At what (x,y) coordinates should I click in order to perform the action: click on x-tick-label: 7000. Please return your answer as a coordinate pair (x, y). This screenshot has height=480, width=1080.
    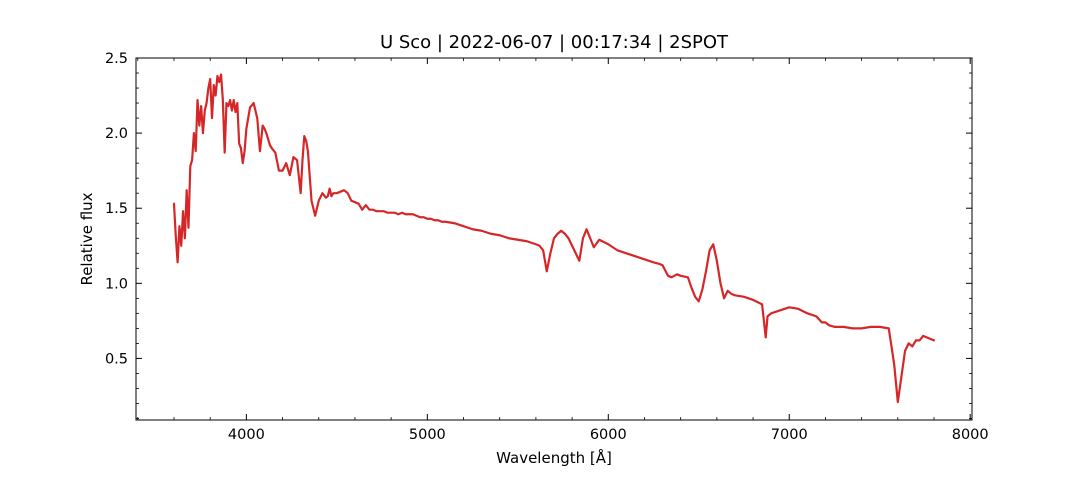
    Looking at the image, I should click on (789, 435).